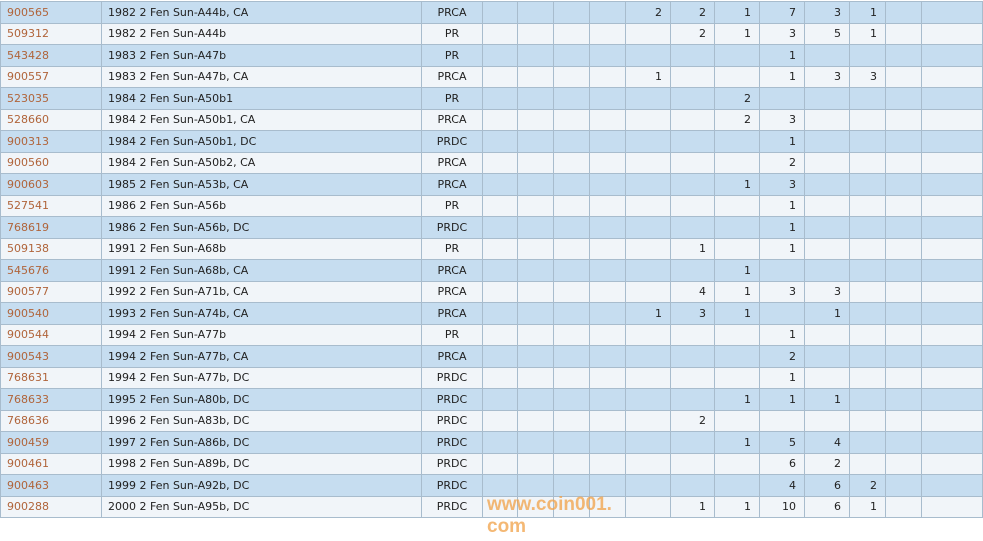 The image size is (983, 541). What do you see at coordinates (28, 120) in the screenshot?
I see `cert-id-link: 528660` at bounding box center [28, 120].